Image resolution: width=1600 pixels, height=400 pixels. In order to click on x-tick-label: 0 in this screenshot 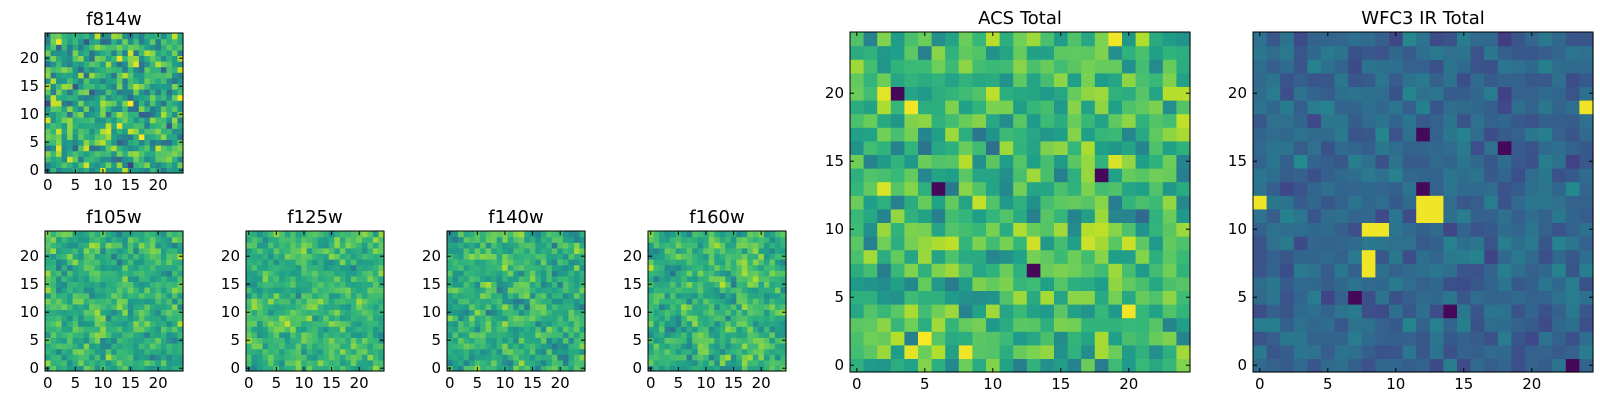, I will do `click(249, 383)`.